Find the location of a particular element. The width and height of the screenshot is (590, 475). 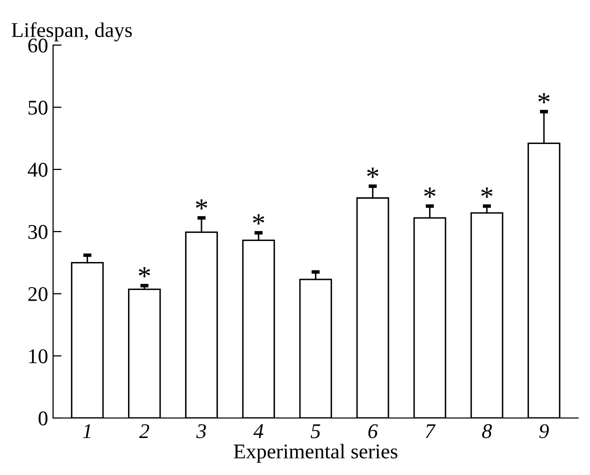

x-tick-label: 4 is located at coordinates (258, 431).